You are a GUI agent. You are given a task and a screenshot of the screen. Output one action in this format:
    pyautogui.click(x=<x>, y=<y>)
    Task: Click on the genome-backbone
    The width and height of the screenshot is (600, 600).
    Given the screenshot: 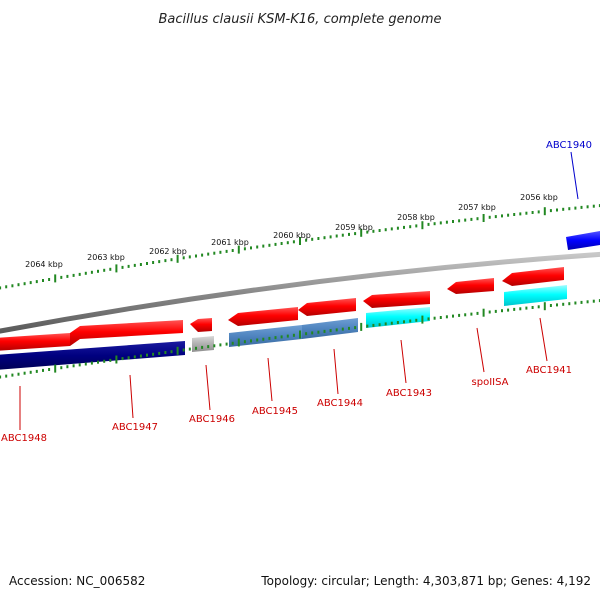 What is the action you would take?
    pyautogui.click(x=300, y=292)
    